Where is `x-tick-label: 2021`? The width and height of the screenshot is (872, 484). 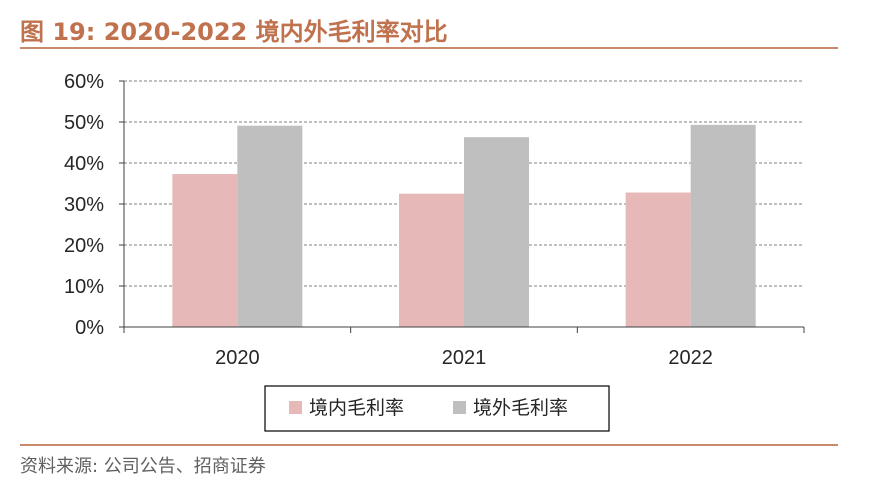
x-tick-label: 2021 is located at coordinates (464, 358).